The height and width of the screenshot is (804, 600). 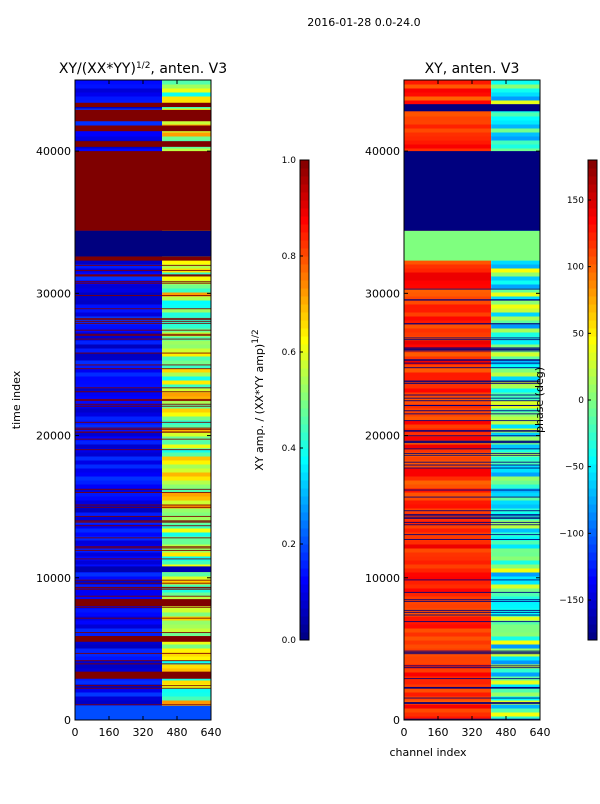 I want to click on x-tick-label: 160, so click(x=438, y=732).